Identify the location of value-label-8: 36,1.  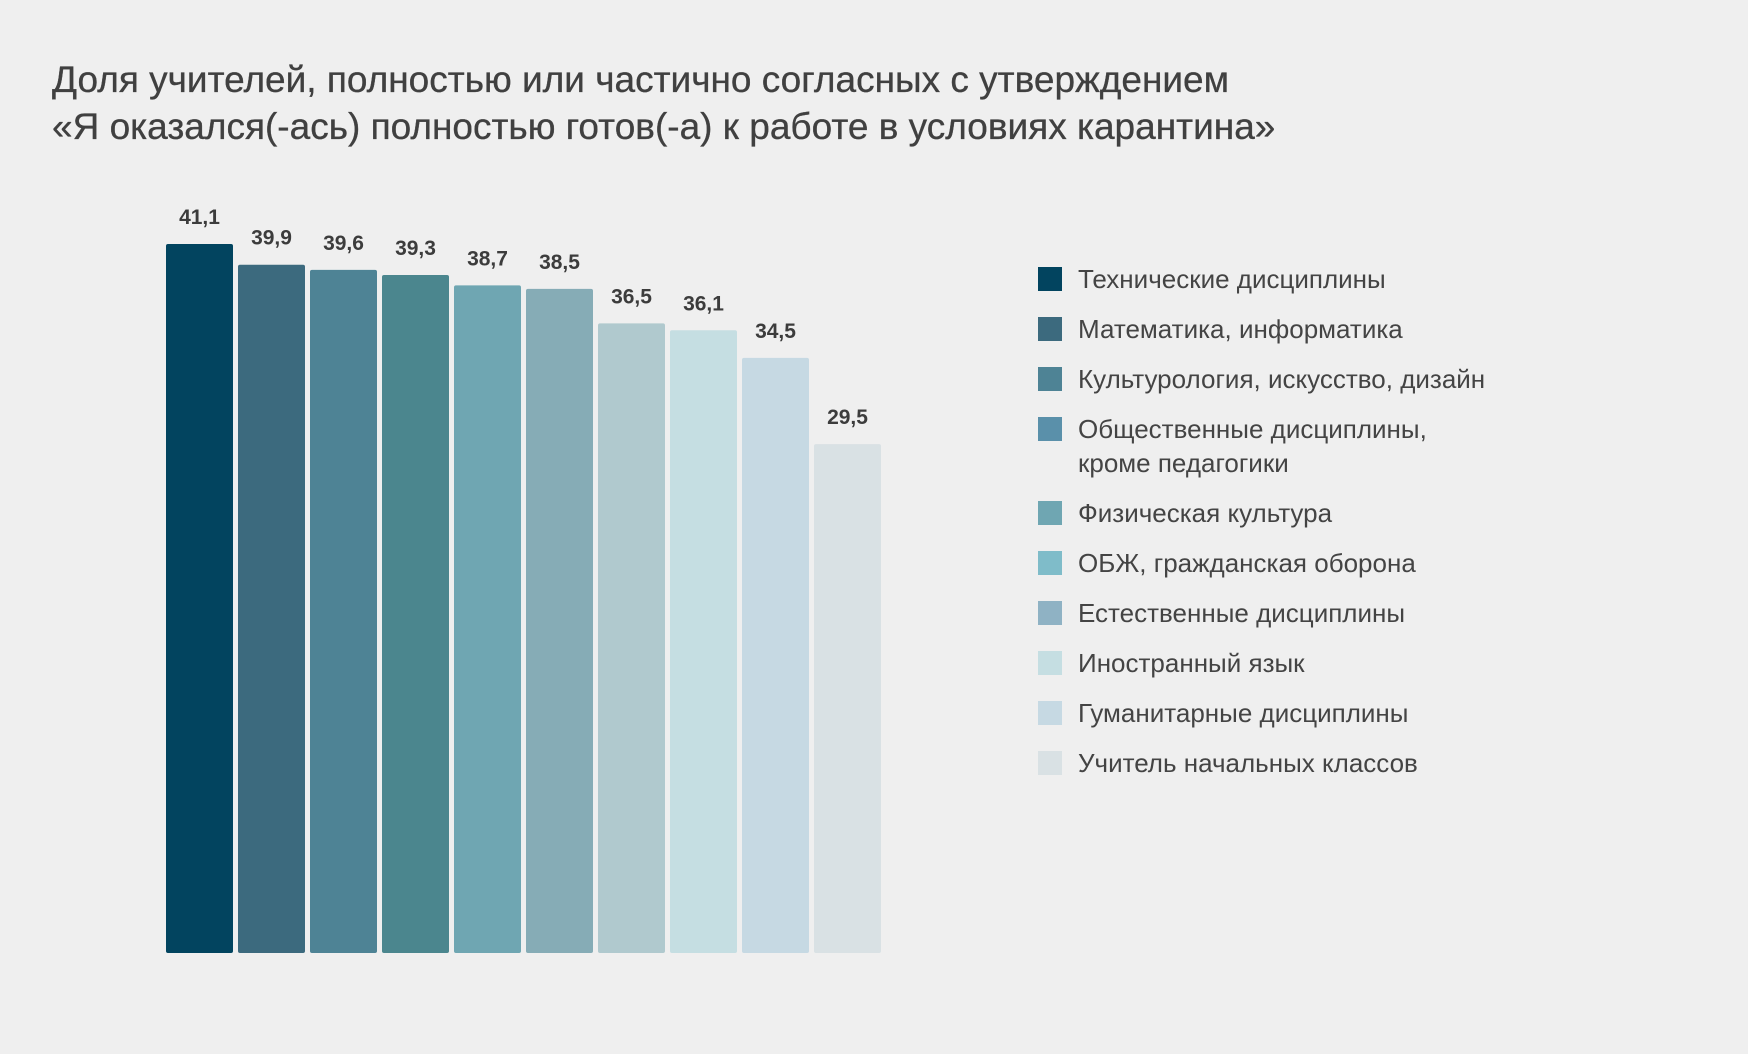
(703, 303).